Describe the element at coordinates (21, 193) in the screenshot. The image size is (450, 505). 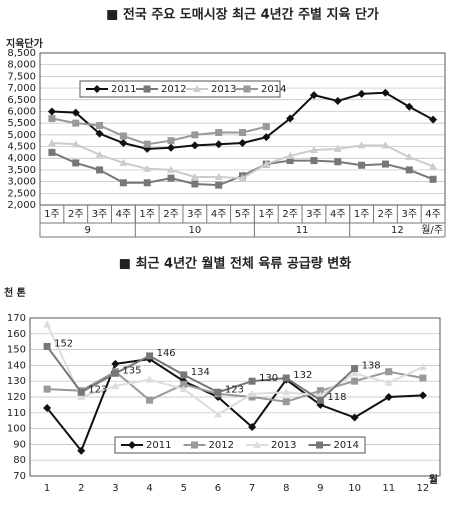
I see `y-tick-label: 2,500` at that location.